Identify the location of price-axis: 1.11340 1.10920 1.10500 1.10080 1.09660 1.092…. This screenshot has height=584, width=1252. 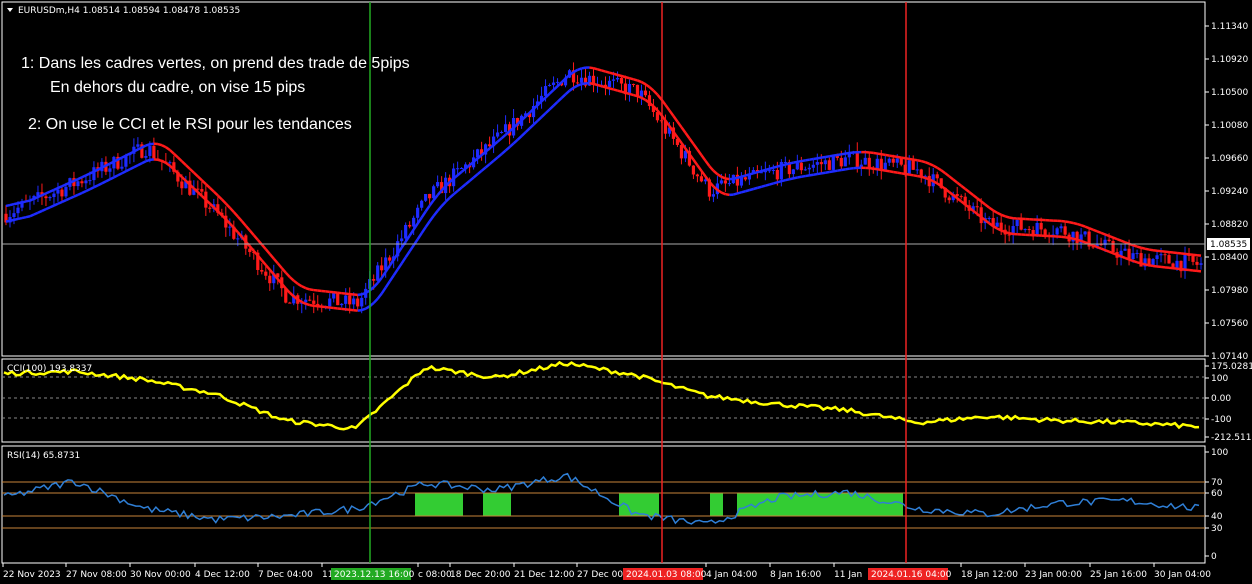
(1226, 192).